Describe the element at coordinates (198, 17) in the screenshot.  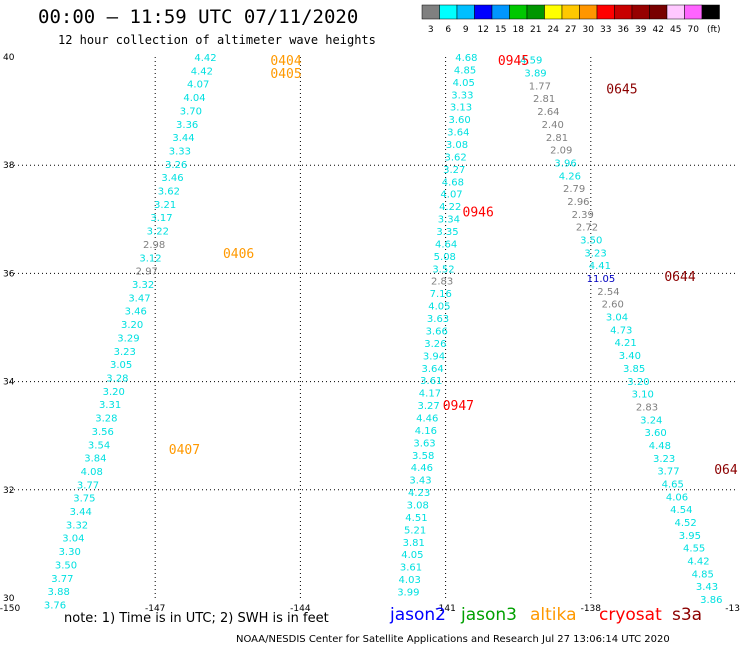
I see `page-title: 00:00 – 11:59 UTC 07/11/2020` at that location.